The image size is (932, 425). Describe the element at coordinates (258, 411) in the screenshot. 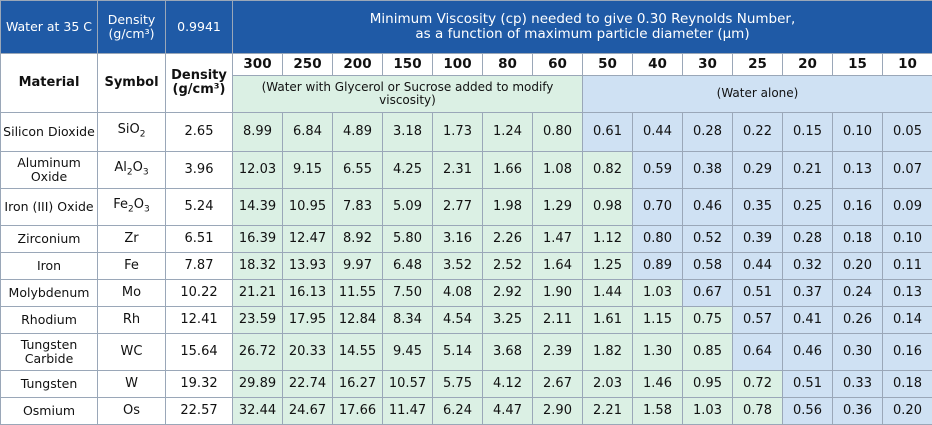

I see `viscosity-cell: 32.44` at that location.